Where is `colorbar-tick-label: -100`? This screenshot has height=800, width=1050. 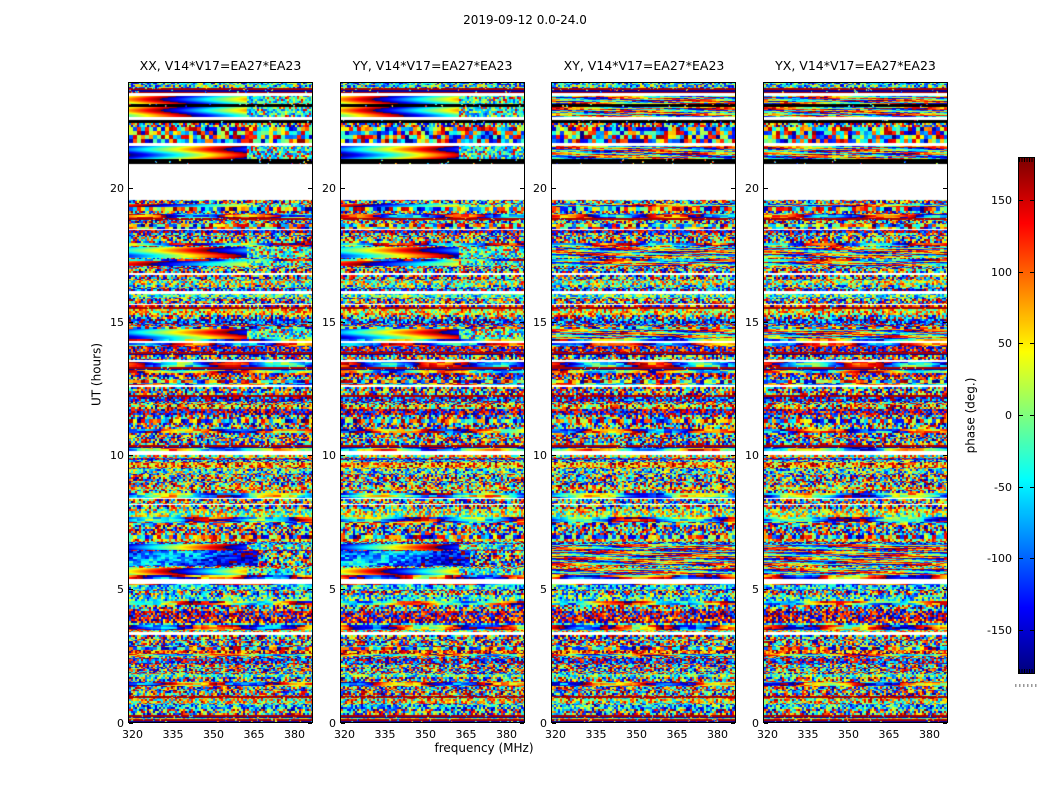
colorbar-tick-label: -100 is located at coordinates (999, 559).